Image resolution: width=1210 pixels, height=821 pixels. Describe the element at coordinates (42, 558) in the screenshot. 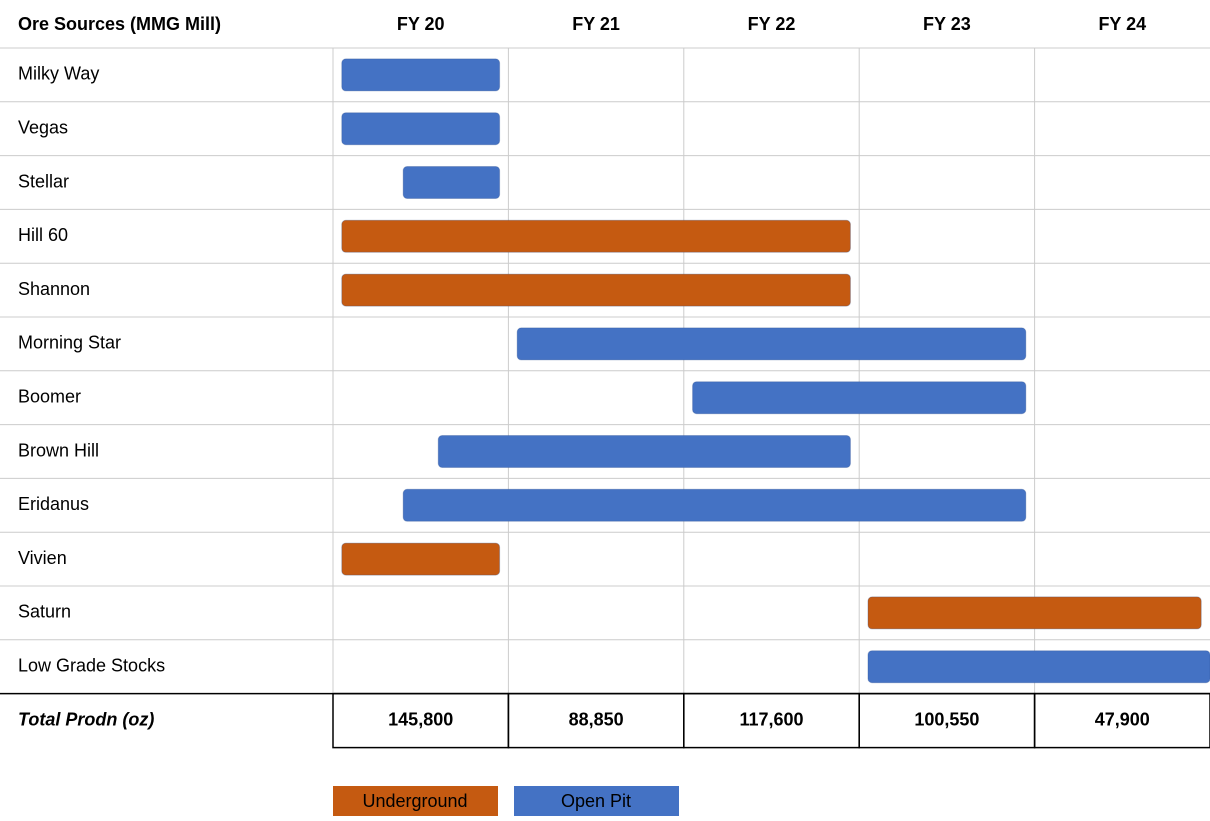

I see `row-label: Vivien` at that location.